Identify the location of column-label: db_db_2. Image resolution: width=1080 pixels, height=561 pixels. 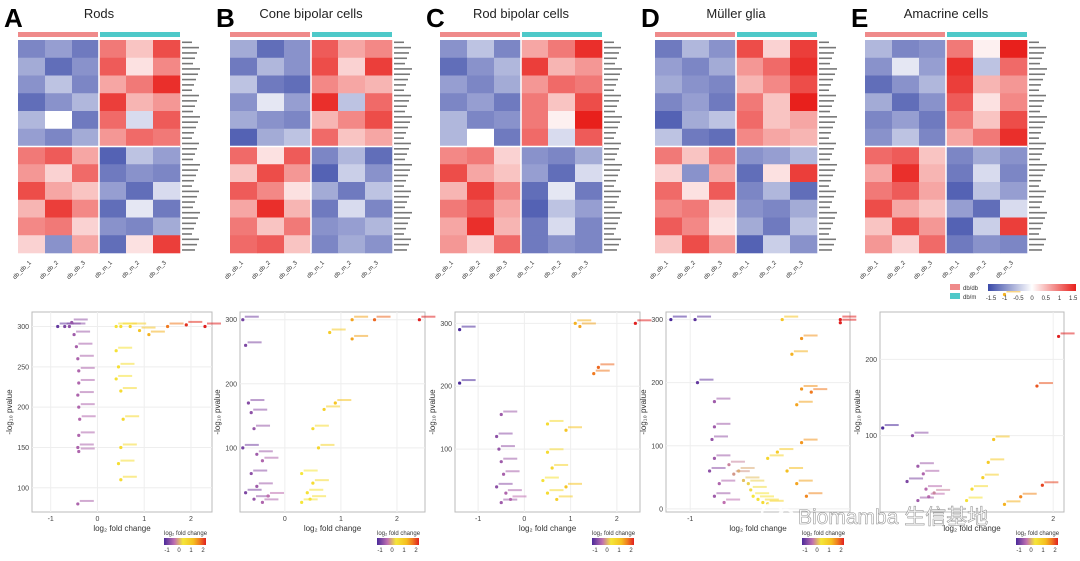
(471, 270).